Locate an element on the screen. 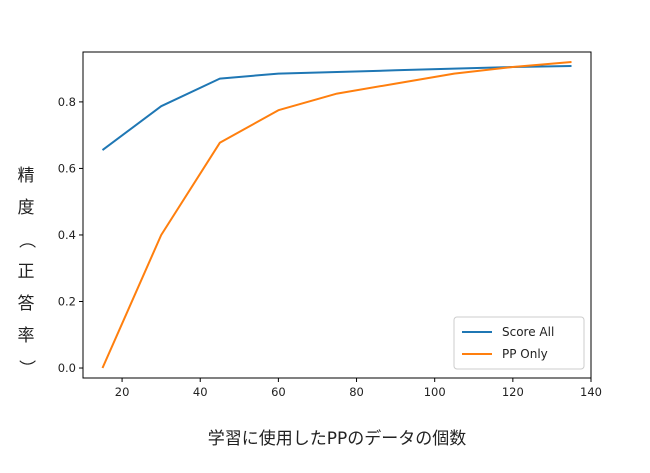 This screenshot has height=473, width=650. x-tick-label: 20 is located at coordinates (122, 392).